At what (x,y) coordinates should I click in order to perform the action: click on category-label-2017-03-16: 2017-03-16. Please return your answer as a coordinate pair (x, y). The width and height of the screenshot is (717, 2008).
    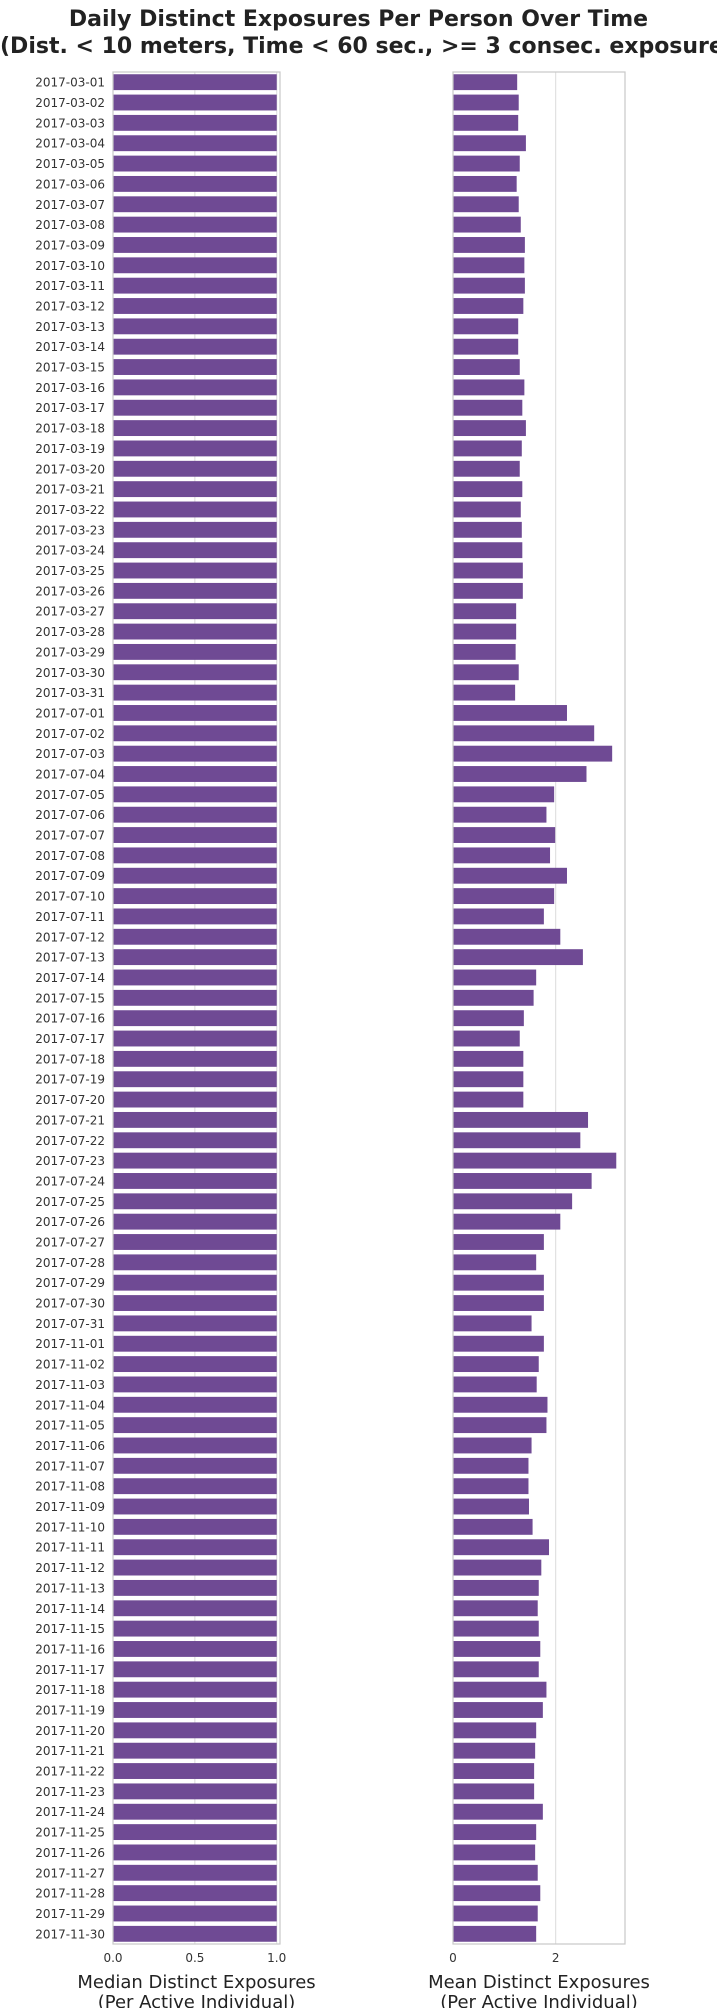
    Looking at the image, I should click on (70, 388).